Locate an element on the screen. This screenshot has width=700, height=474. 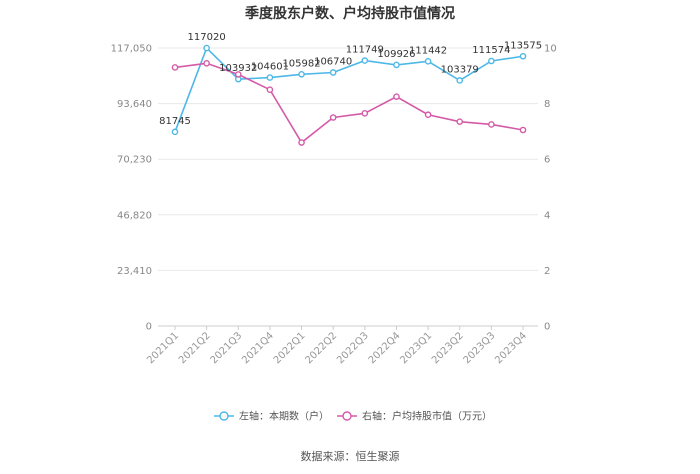
x-tick-label: 2023Q4 is located at coordinates (511, 348).